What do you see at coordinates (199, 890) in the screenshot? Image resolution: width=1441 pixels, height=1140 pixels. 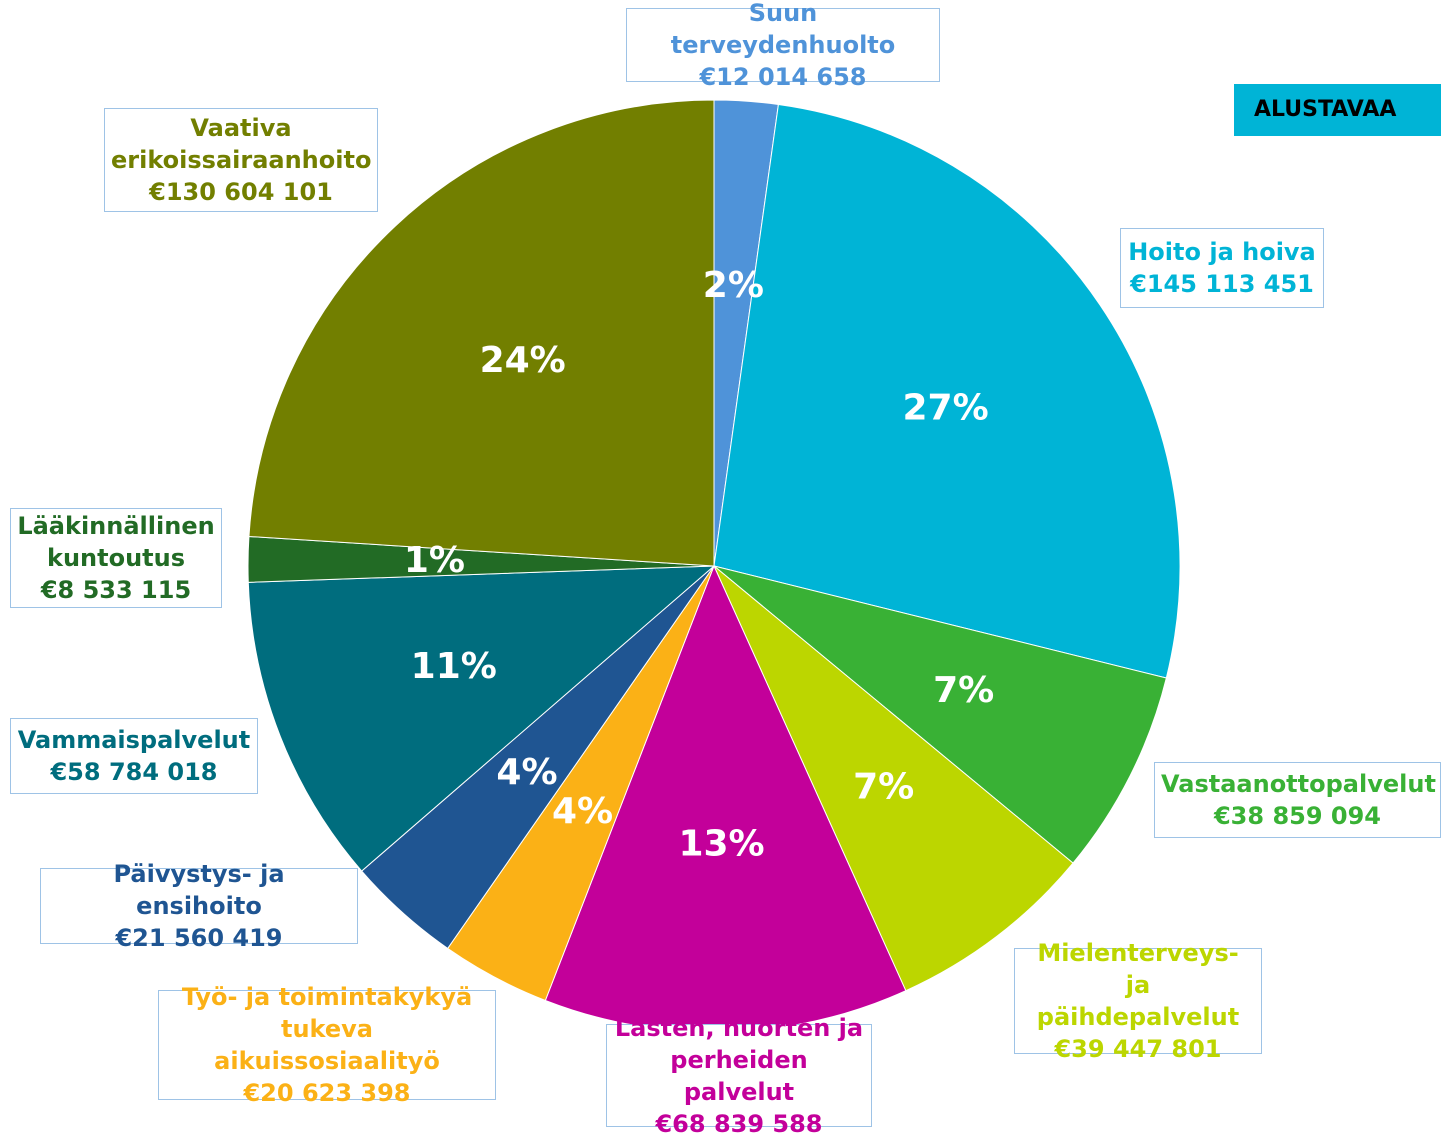 I see `category: Päivystys- ja ensihoito` at bounding box center [199, 890].